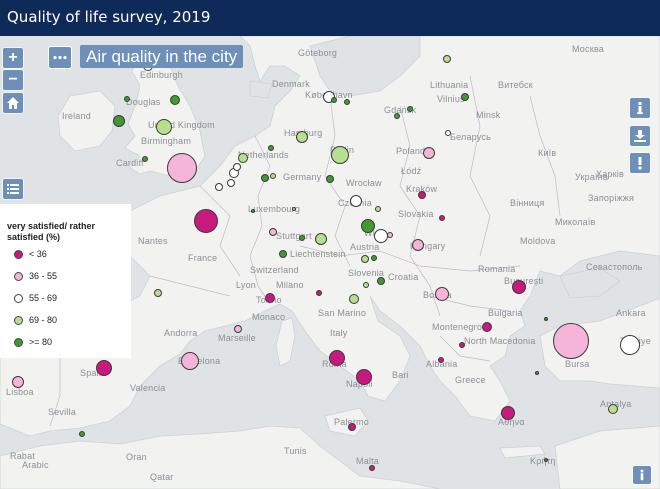 Image resolution: width=660 pixels, height=489 pixels. What do you see at coordinates (610, 174) in the screenshot?
I see `place-label: Харків` at bounding box center [610, 174].